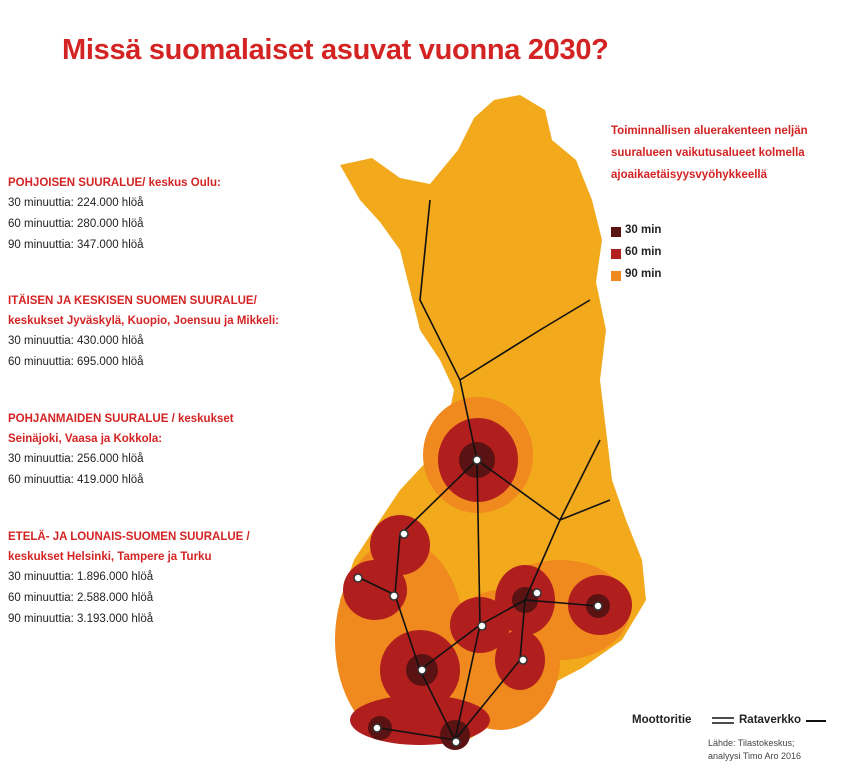  Describe the element at coordinates (662, 720) in the screenshot. I see `motorway-label: Moottoritie` at that location.